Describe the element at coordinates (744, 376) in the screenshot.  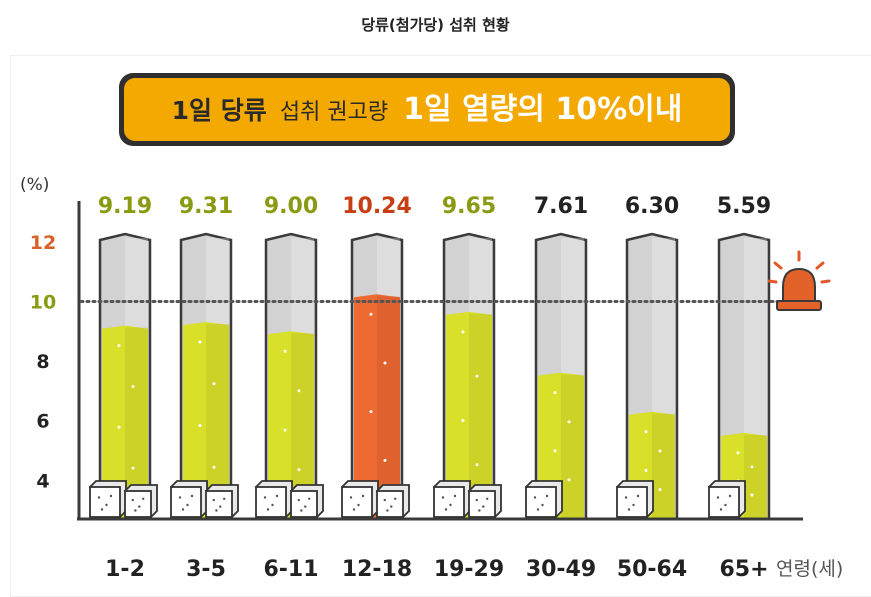
I see `tube-65+` at that location.